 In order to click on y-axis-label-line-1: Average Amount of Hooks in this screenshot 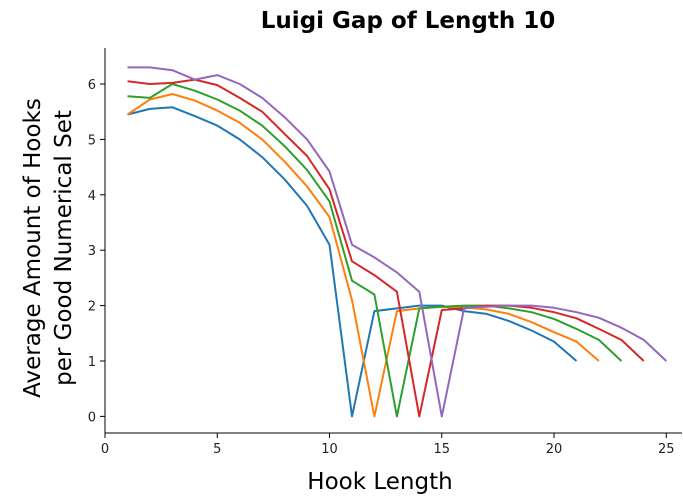, I will do `click(33, 248)`.